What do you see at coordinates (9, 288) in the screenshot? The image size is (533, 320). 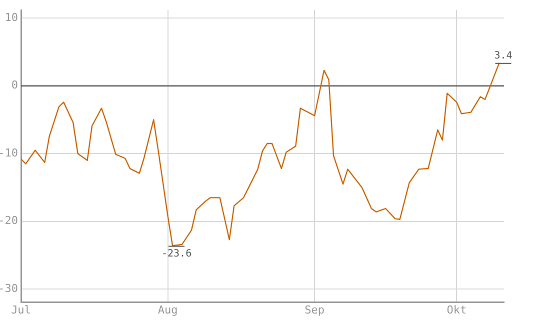 I see `y-tick-label: -30` at bounding box center [9, 288].